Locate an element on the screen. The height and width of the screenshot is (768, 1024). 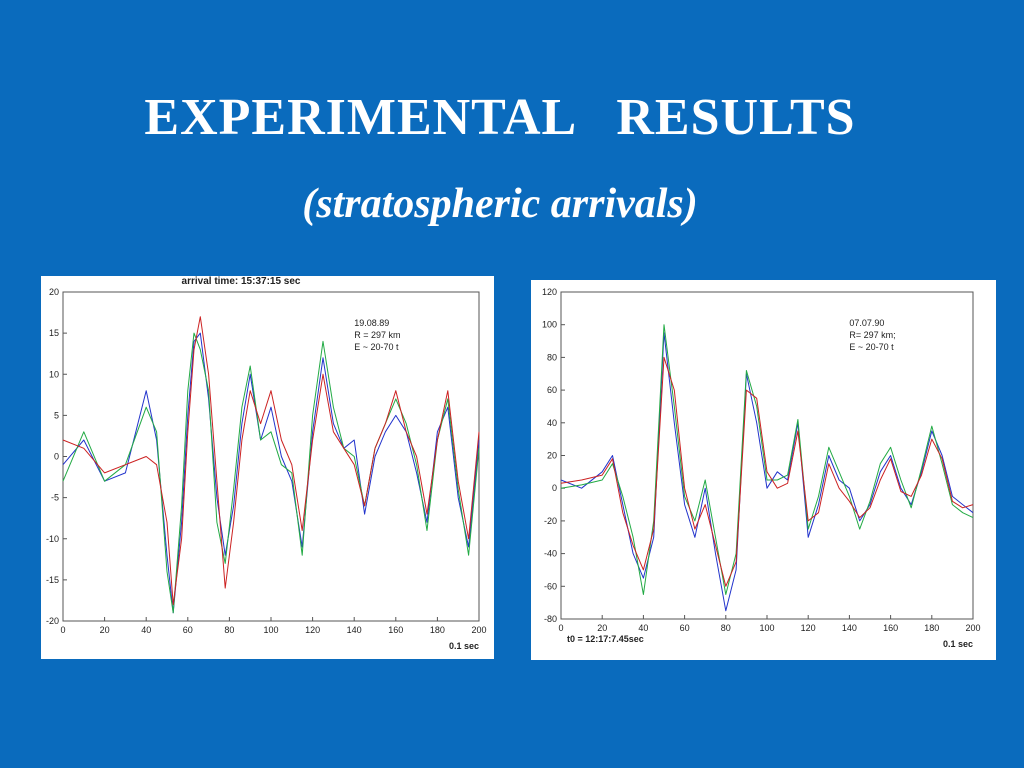
y-tick-label: -10 is located at coordinates (52, 539).